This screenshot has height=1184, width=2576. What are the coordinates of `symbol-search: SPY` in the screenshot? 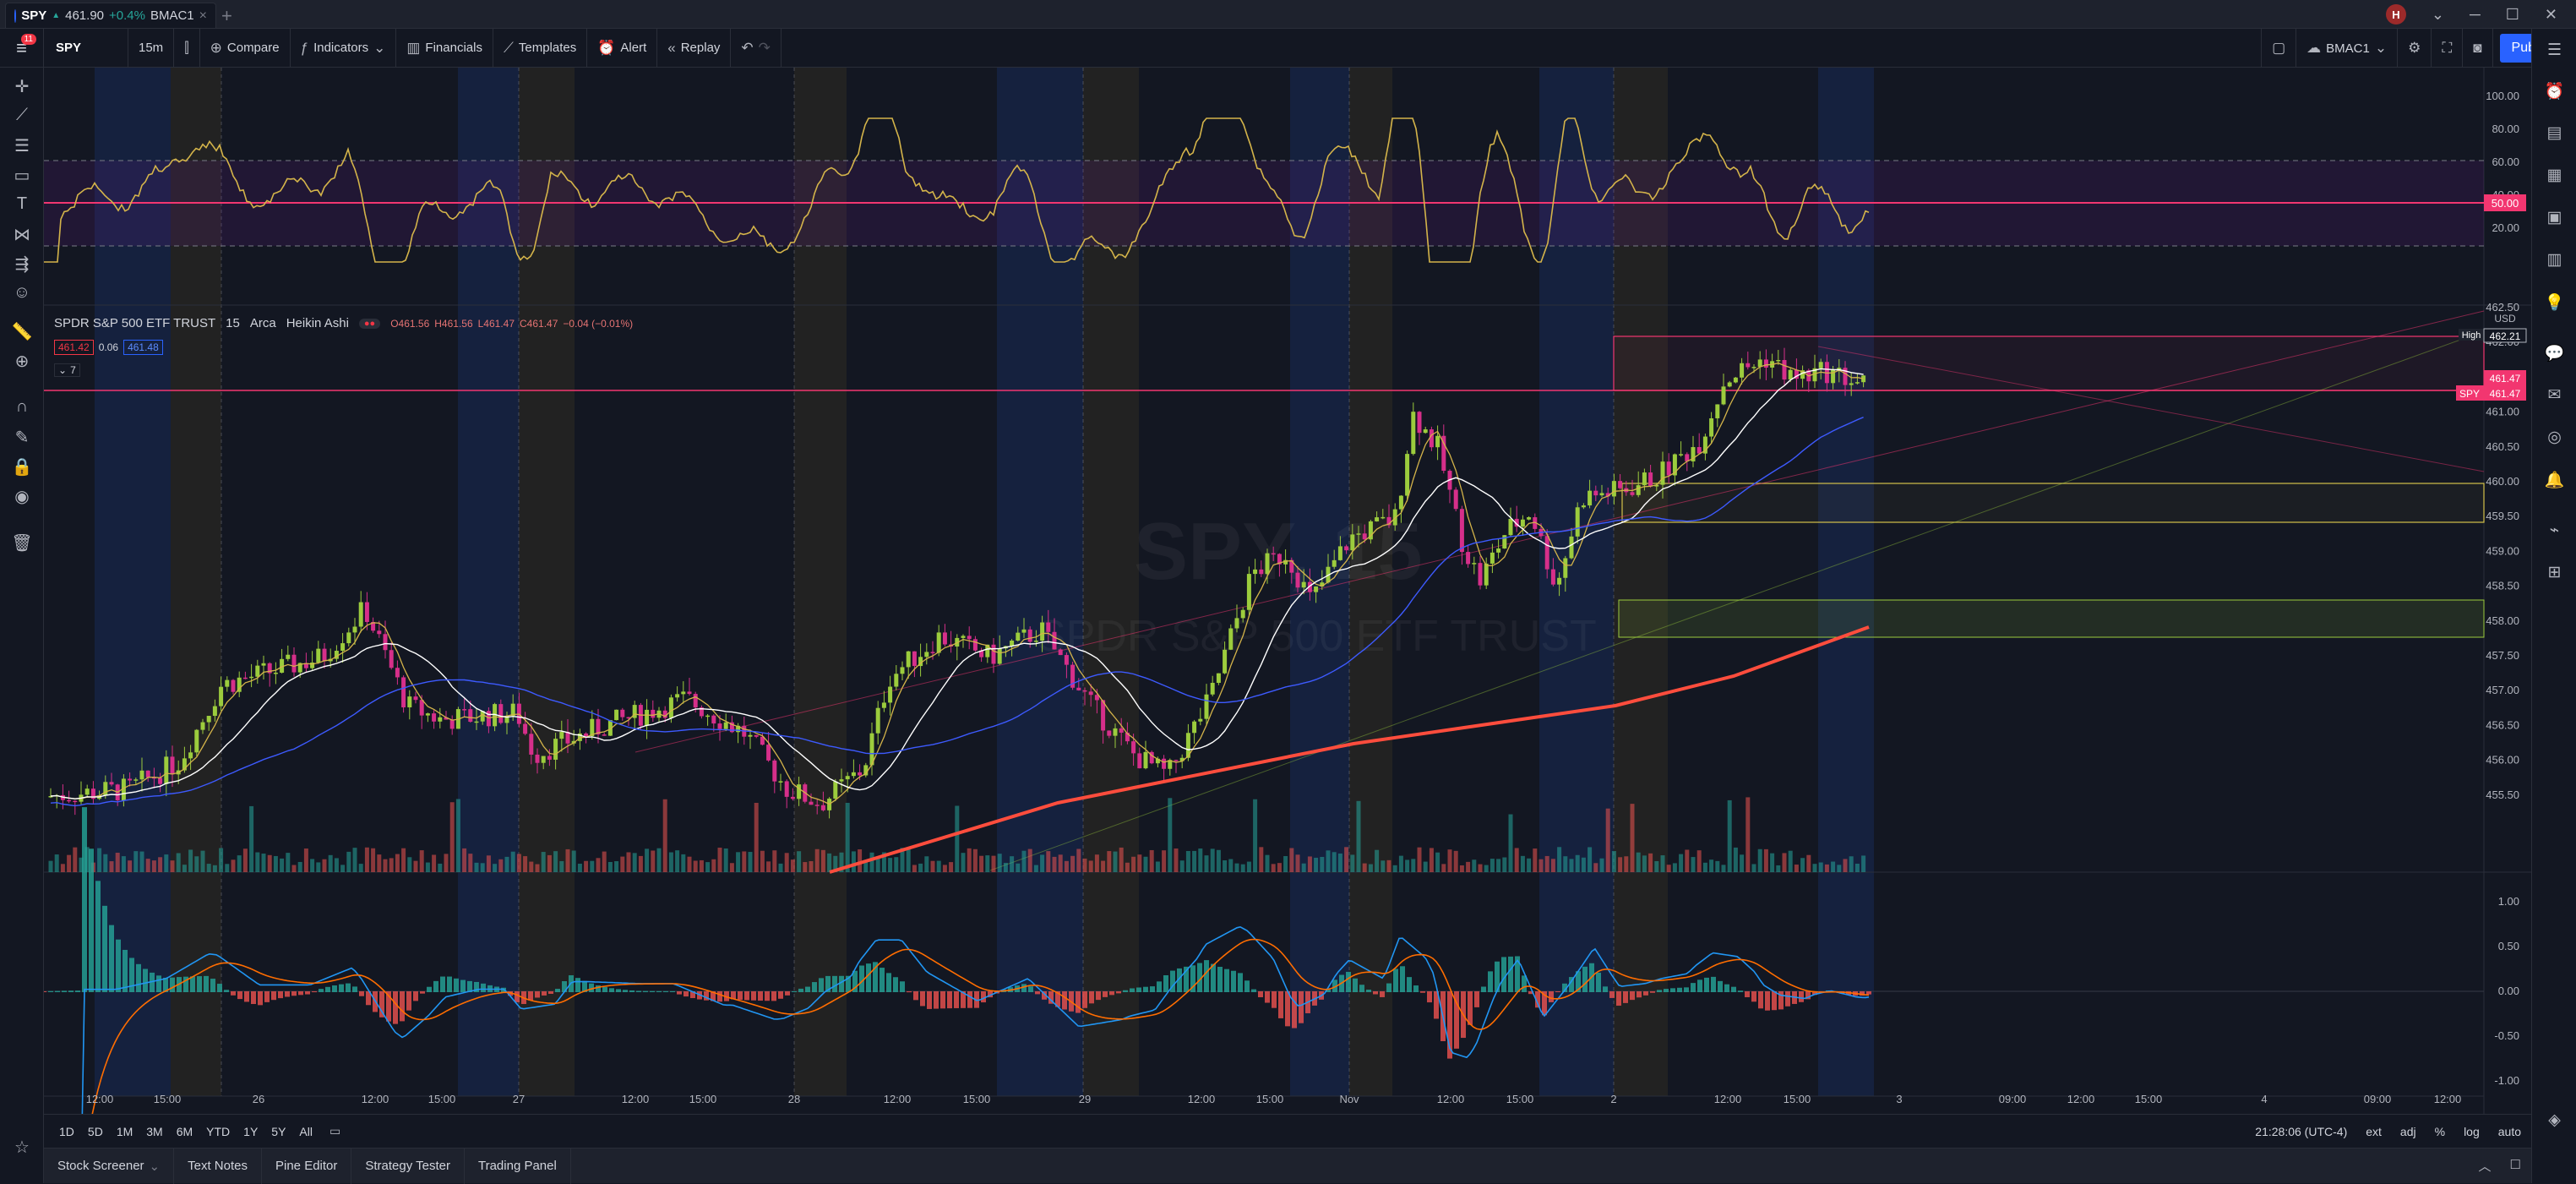 It's located at (86, 48).